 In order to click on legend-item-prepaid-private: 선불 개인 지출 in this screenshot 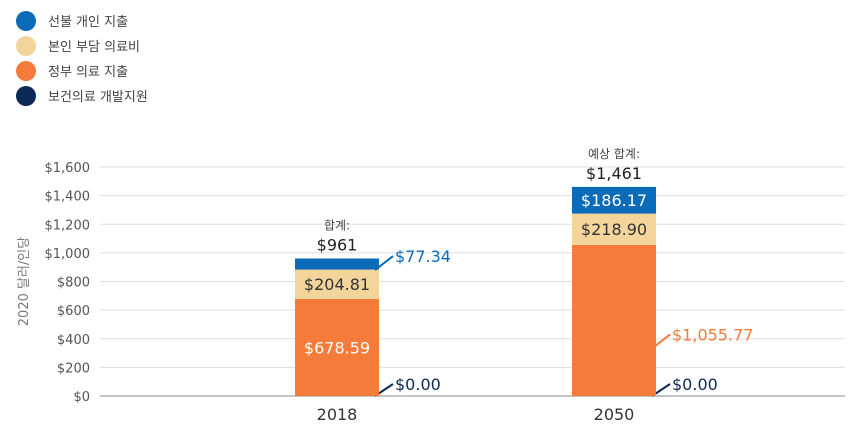, I will do `click(82, 20)`.